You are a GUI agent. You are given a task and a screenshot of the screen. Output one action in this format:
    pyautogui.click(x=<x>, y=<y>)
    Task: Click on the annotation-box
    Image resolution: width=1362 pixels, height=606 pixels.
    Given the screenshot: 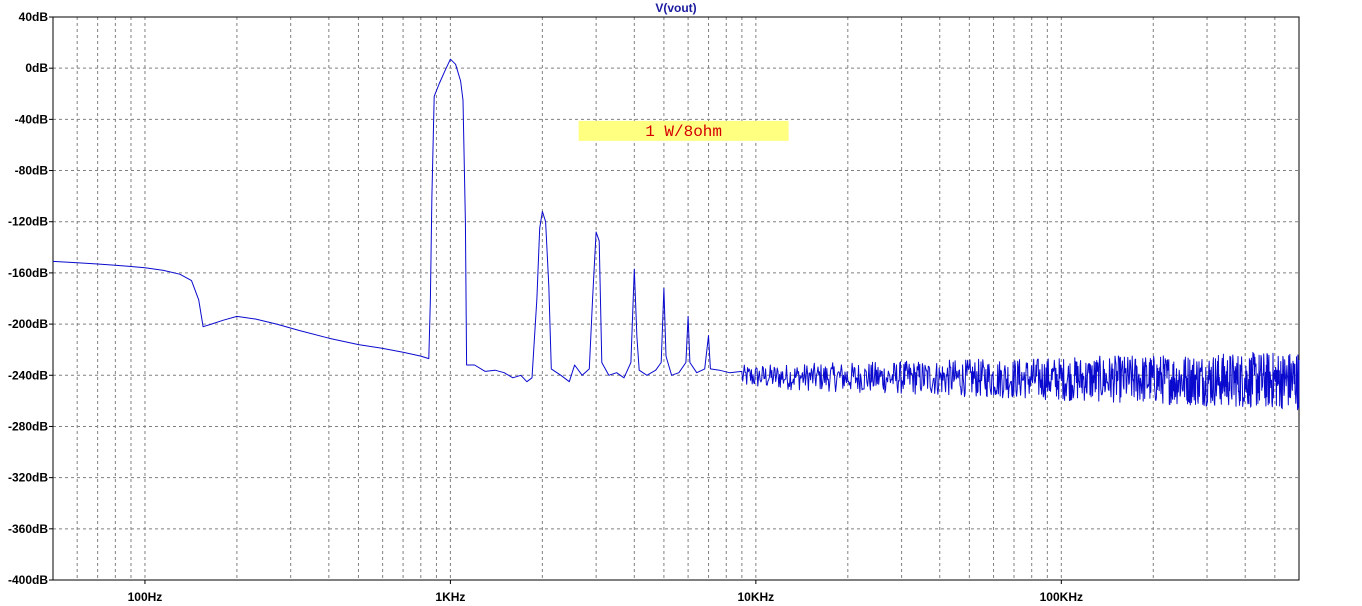 What is the action you would take?
    pyautogui.click(x=683, y=130)
    